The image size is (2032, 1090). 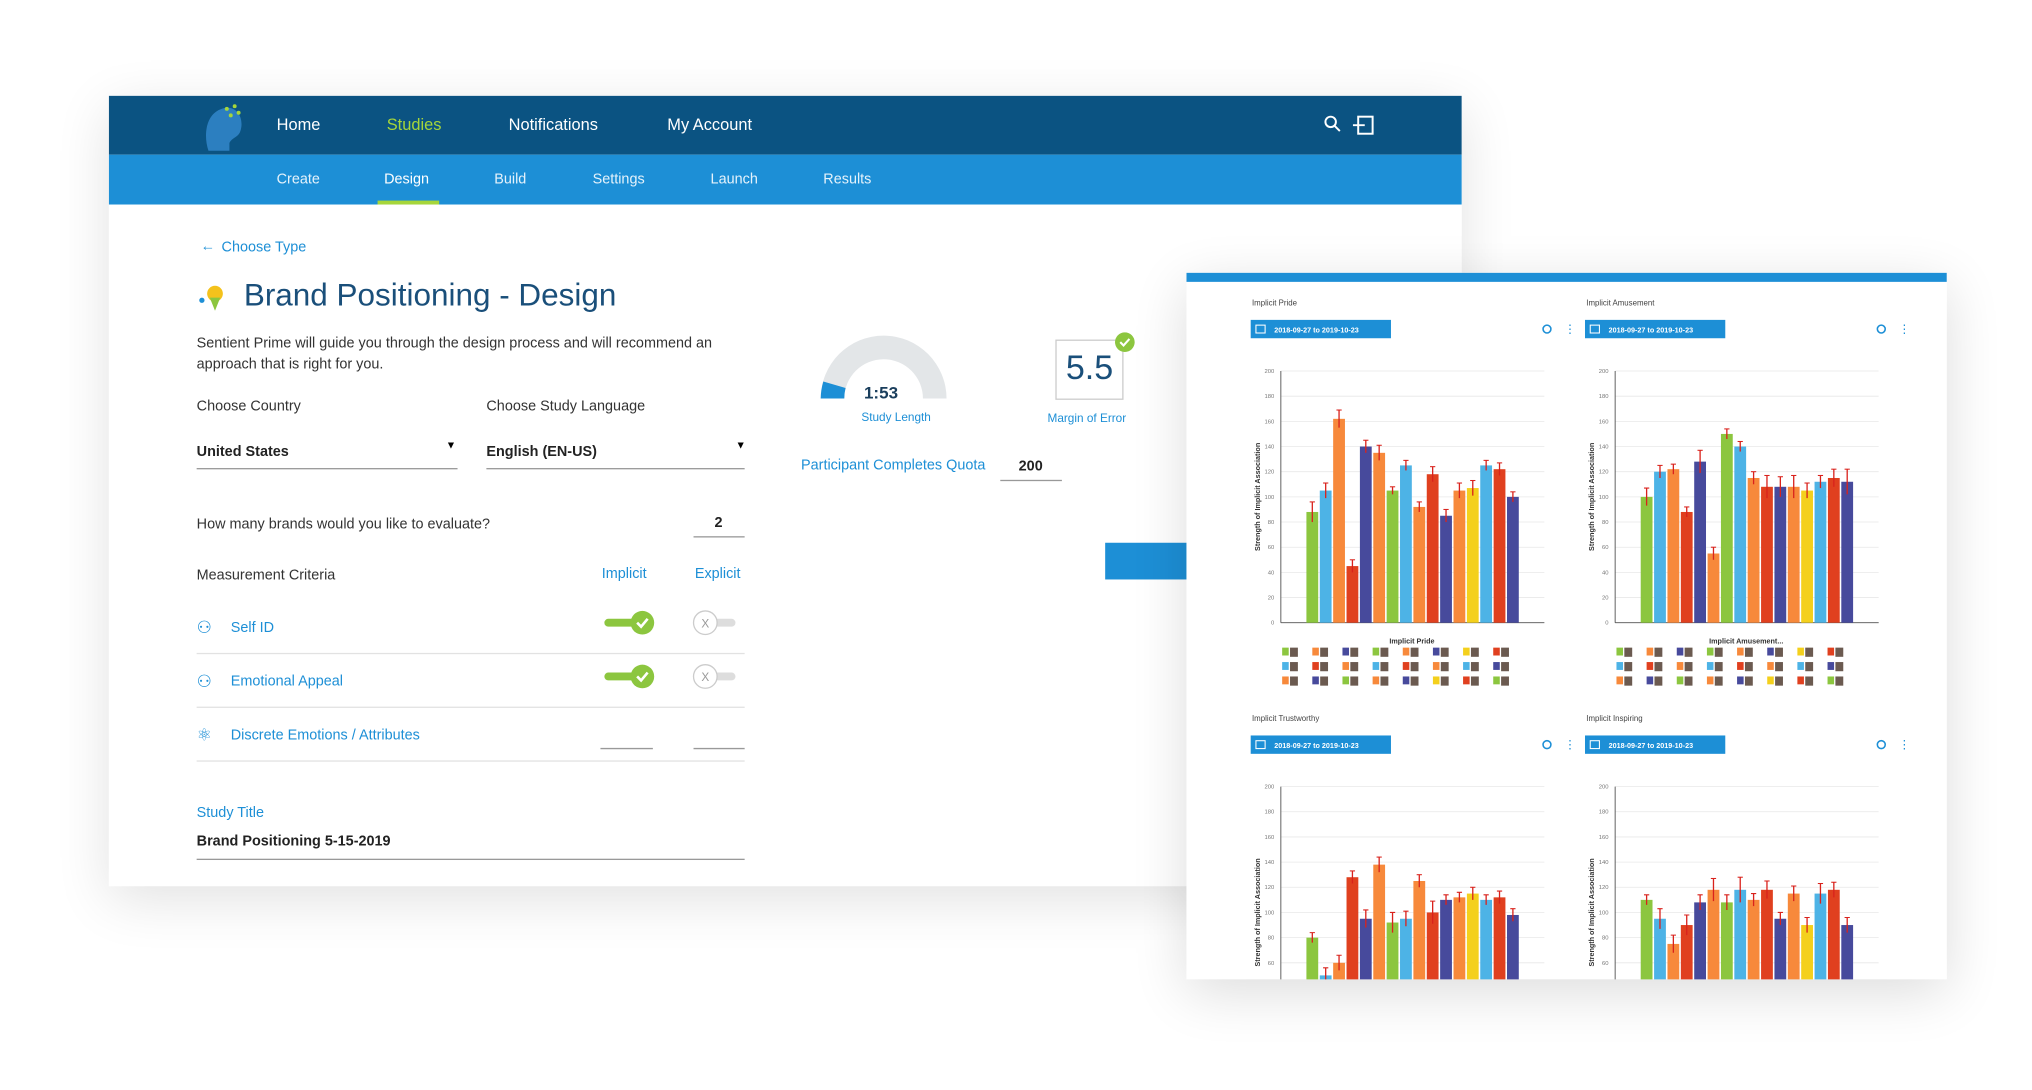 What do you see at coordinates (1349, 126) in the screenshot?
I see `nav-icons` at bounding box center [1349, 126].